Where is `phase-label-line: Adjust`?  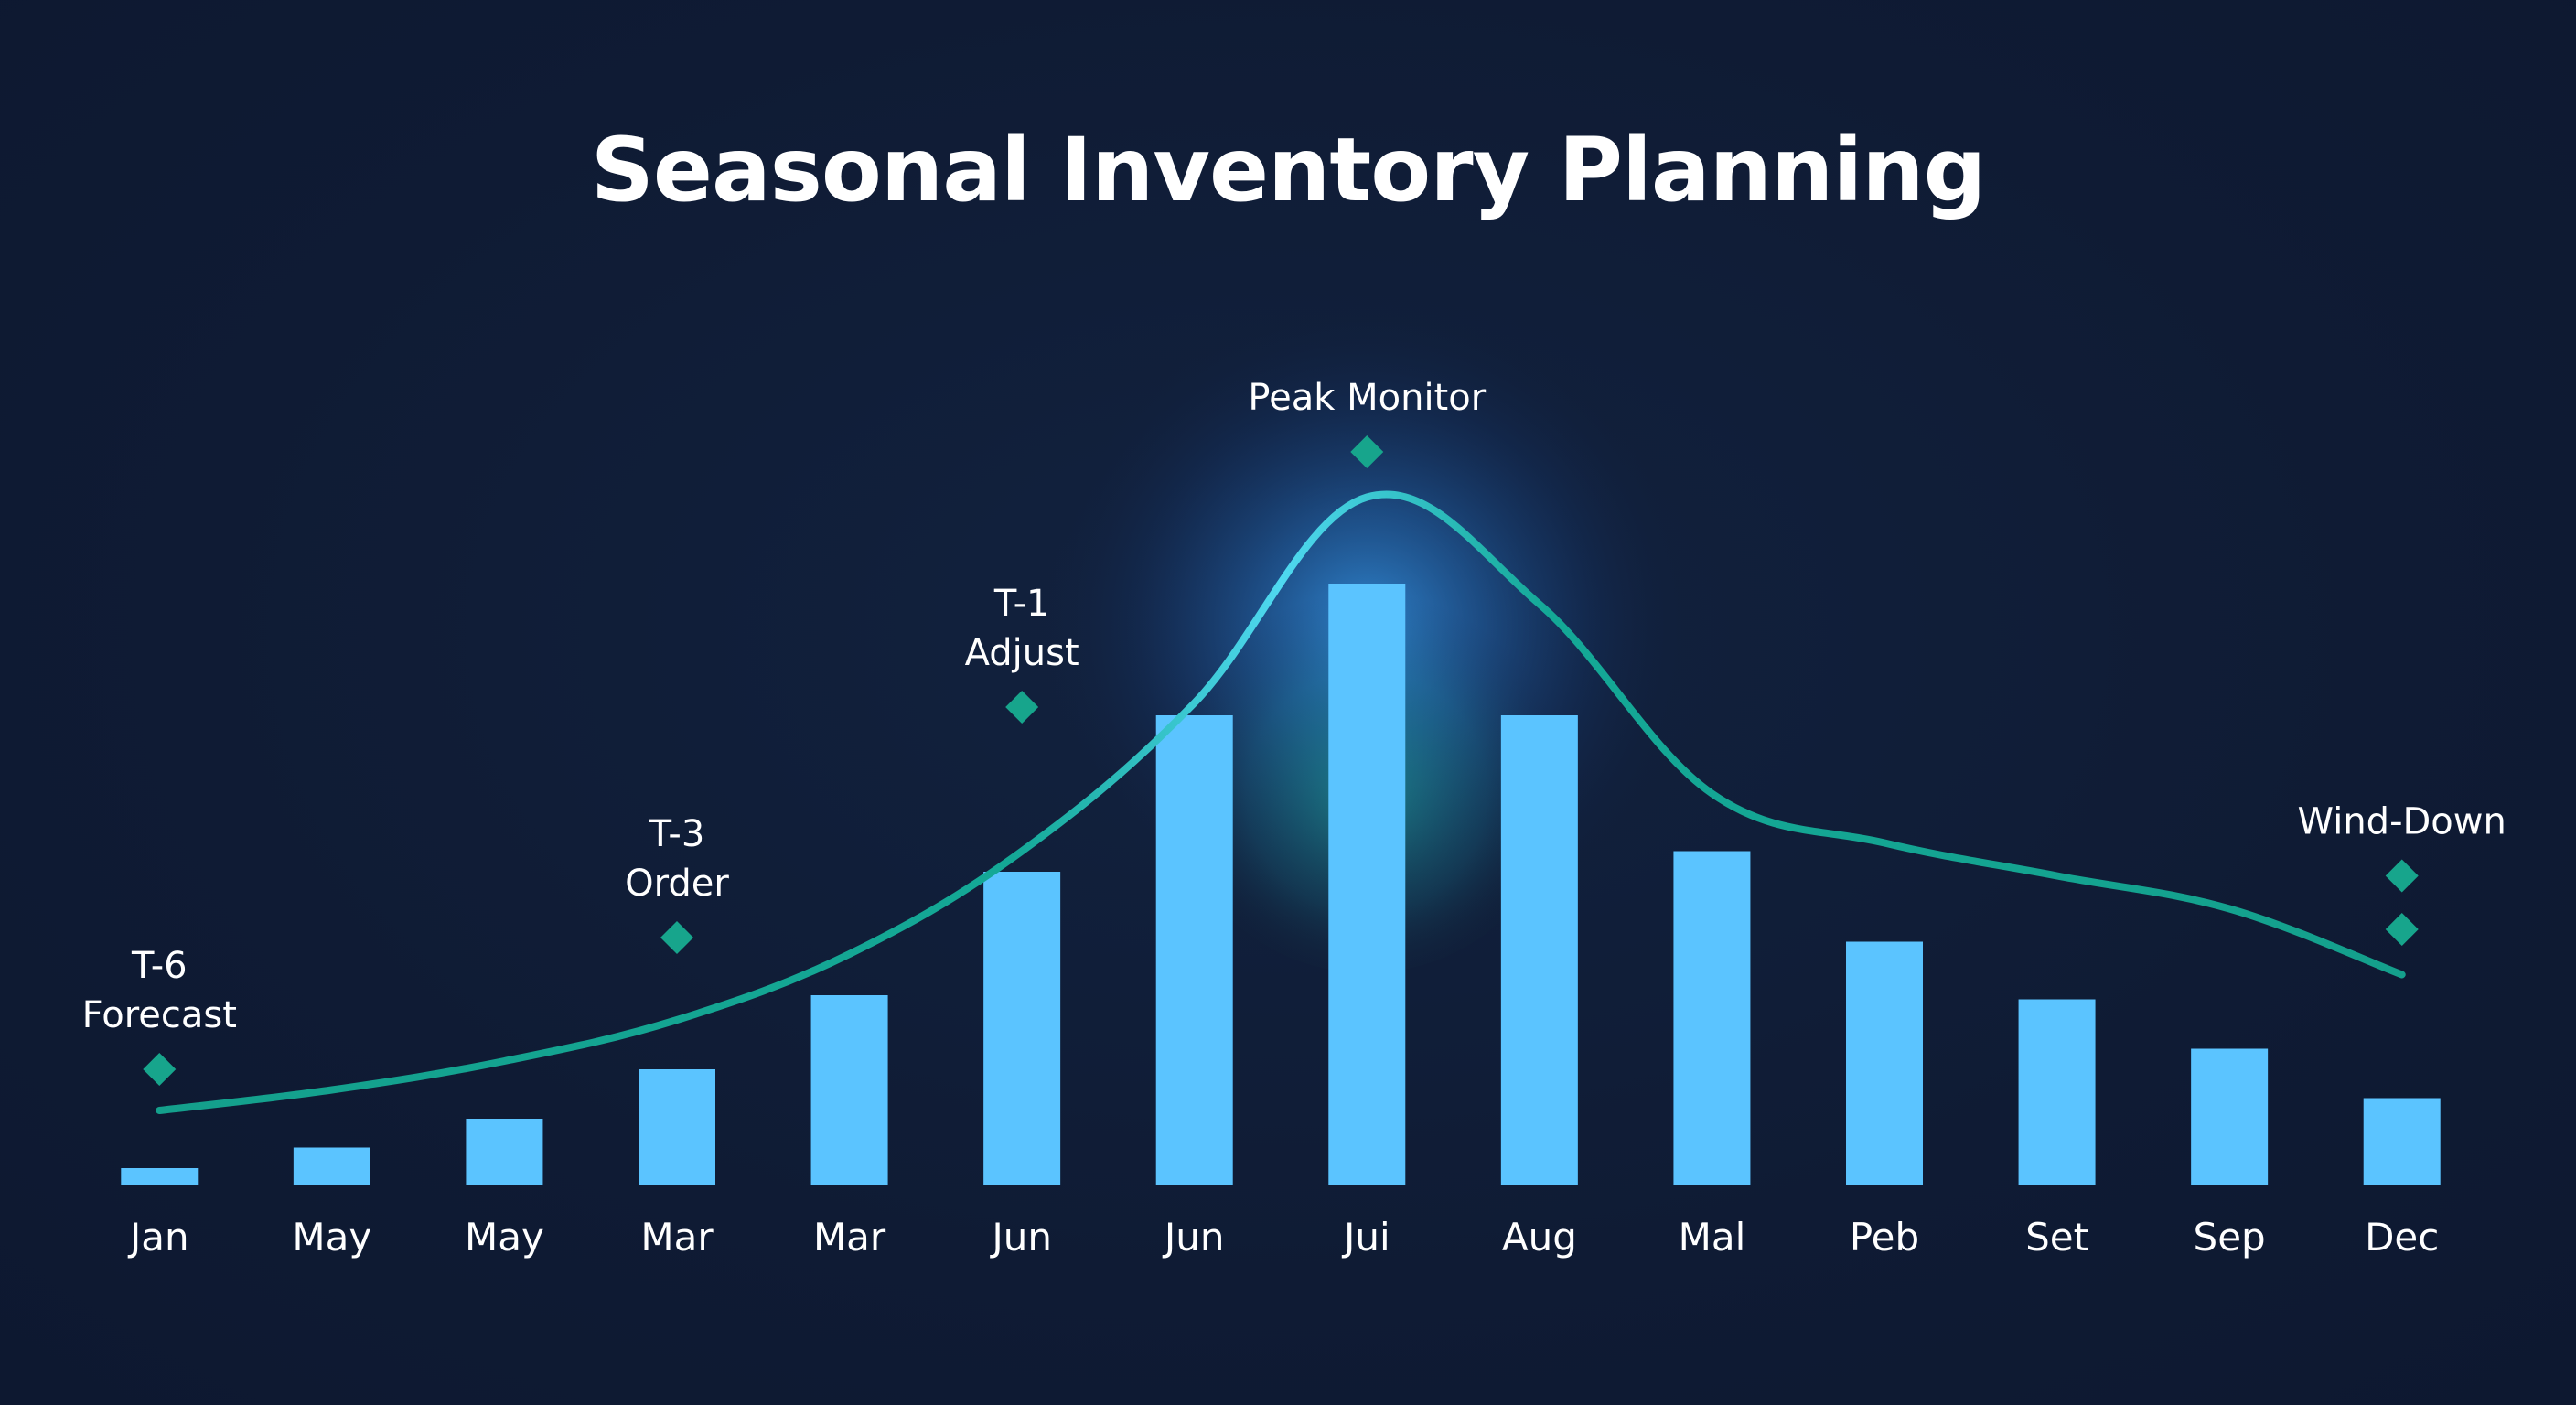 phase-label-line: Adjust is located at coordinates (1022, 653).